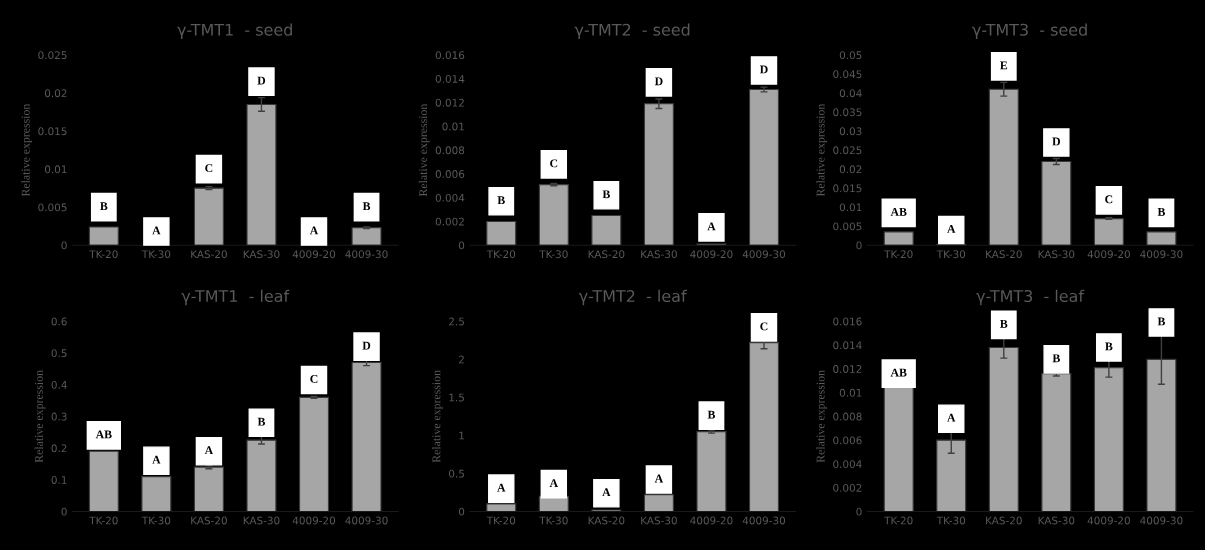 Image resolution: width=1205 pixels, height=550 pixels. What do you see at coordinates (52, 131) in the screenshot?
I see `y-tick-label: 0.015` at bounding box center [52, 131].